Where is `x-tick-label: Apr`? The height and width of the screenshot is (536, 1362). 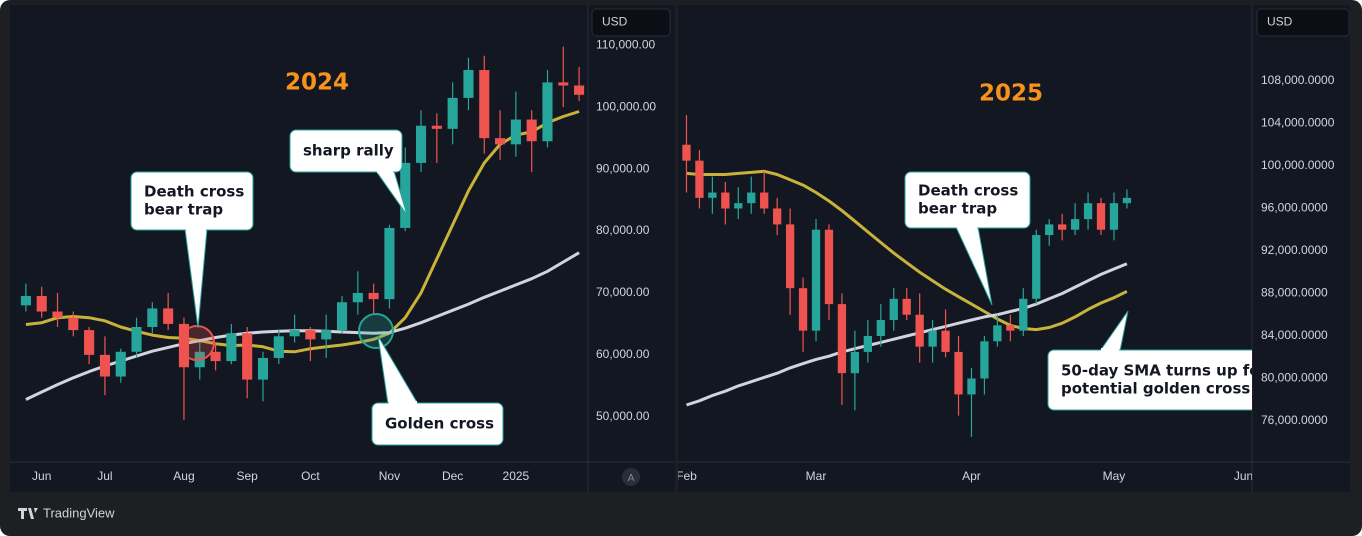 x-tick-label: Apr is located at coordinates (971, 476).